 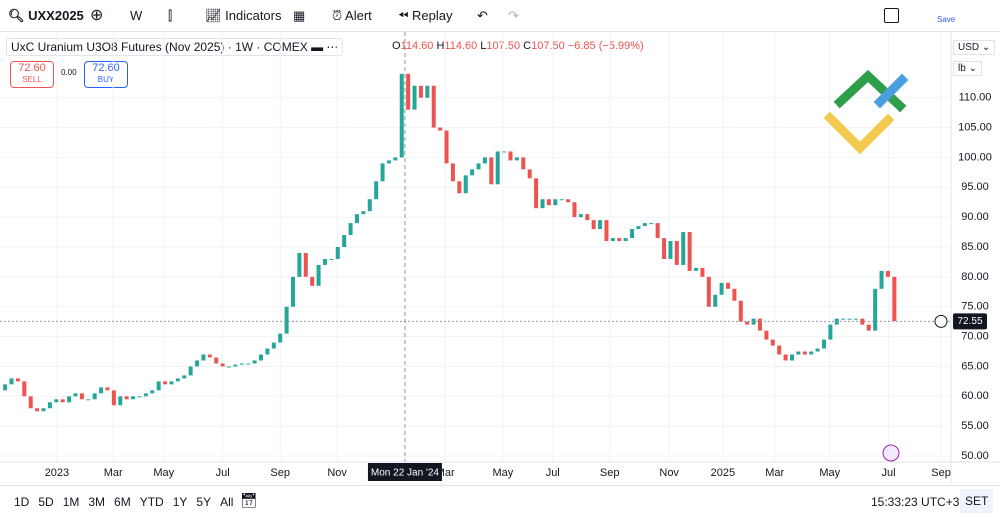 What do you see at coordinates (974, 47) in the screenshot?
I see `currency-select: USD ⌄` at bounding box center [974, 47].